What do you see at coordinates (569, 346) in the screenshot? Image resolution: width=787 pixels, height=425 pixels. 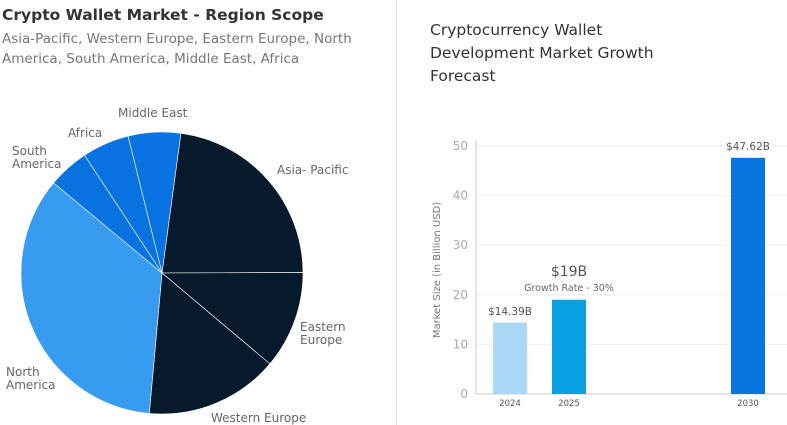 I see `bar-2025` at bounding box center [569, 346].